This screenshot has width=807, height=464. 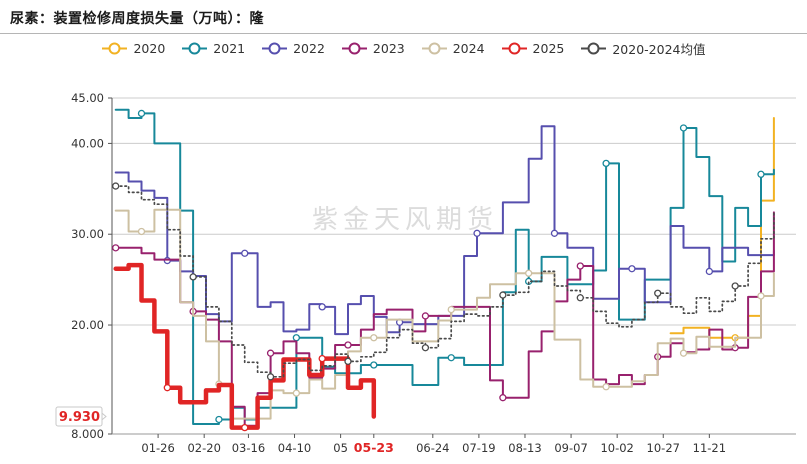 What do you see at coordinates (87, 143) in the screenshot?
I see `y-axis-tick-label: 40.00` at bounding box center [87, 143].